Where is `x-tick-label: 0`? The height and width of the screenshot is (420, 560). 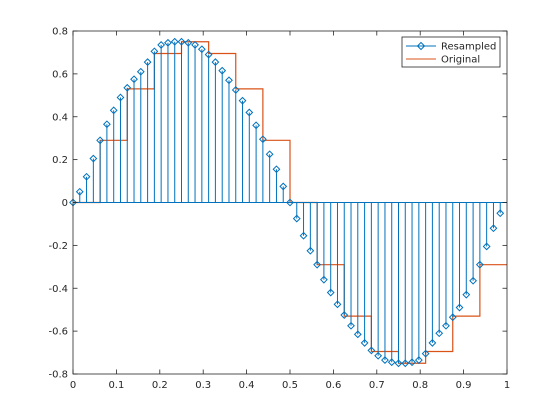
x-tick-label: 0 is located at coordinates (73, 385).